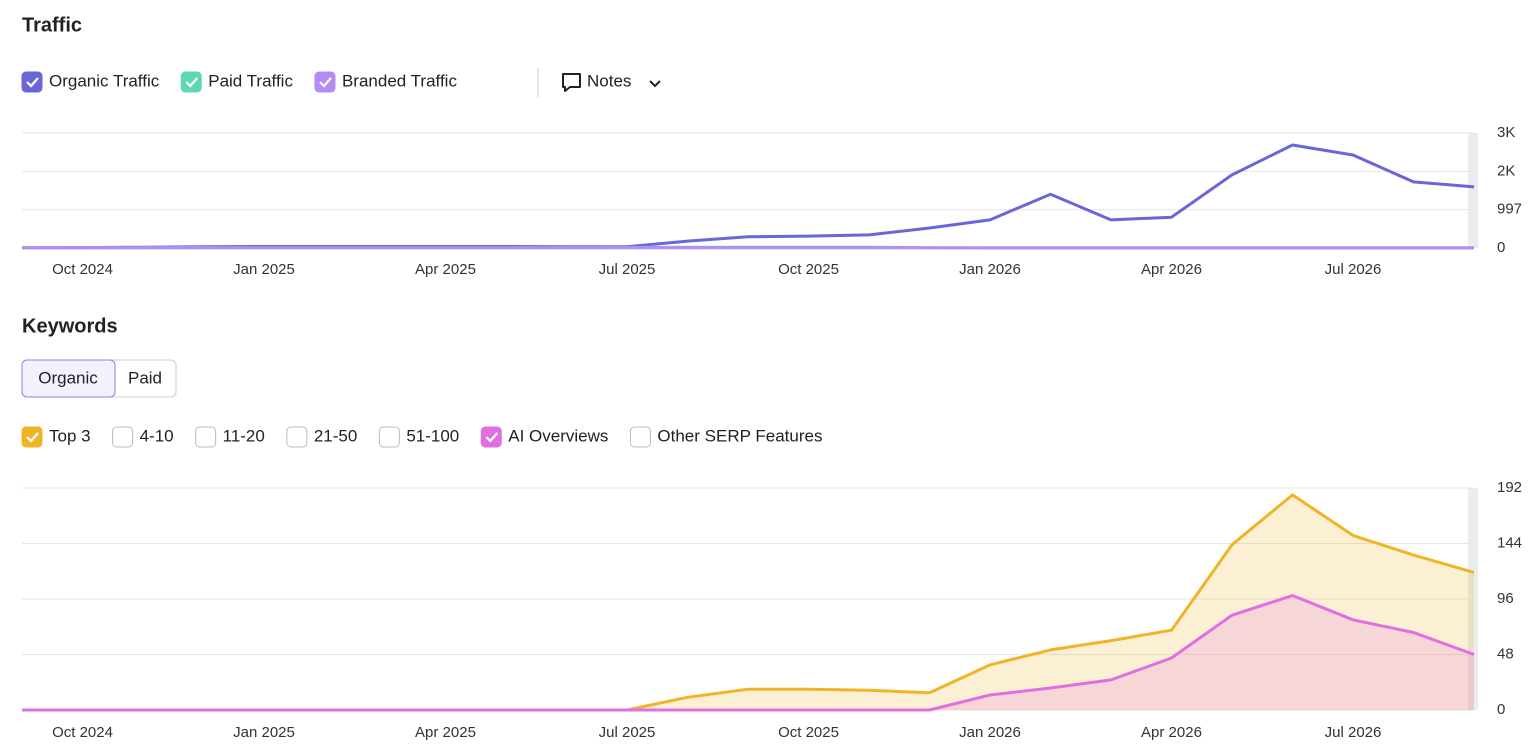 This screenshot has height=755, width=1536. What do you see at coordinates (145, 377) in the screenshot?
I see `tab-label: Paid` at bounding box center [145, 377].